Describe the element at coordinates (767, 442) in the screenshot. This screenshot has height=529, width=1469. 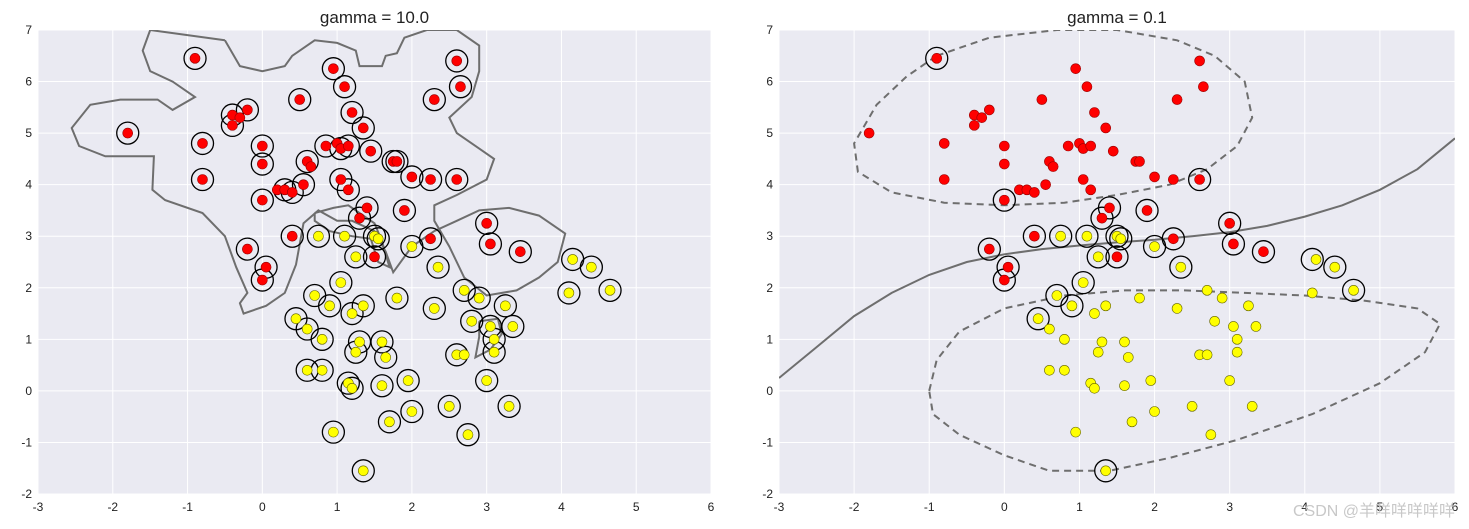
I see `y-tick-label: -1` at that location.